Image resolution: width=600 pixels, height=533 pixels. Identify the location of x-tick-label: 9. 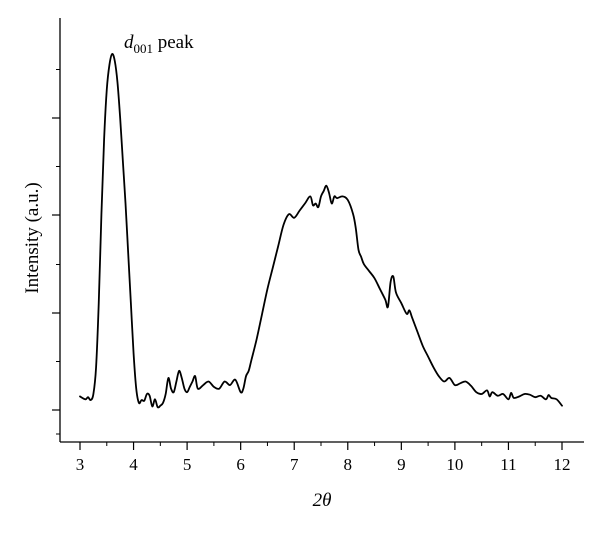
(401, 464).